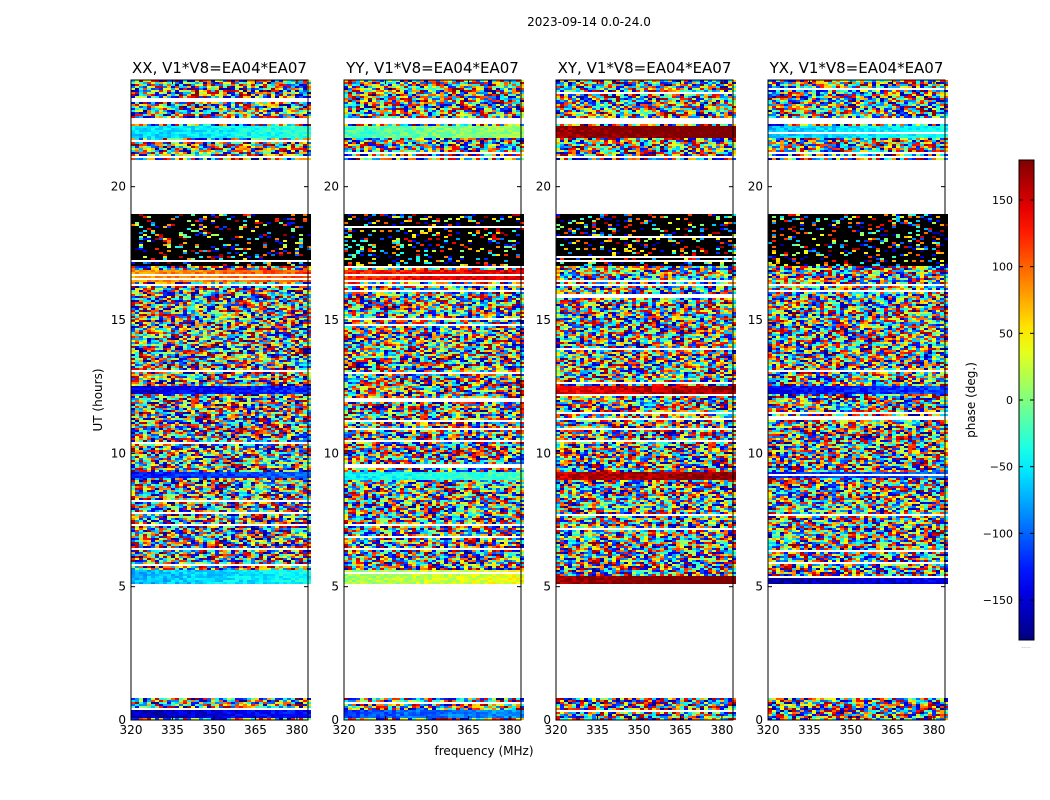 The image size is (1050, 800). I want to click on colorbar-label: phase (deg.), so click(971, 400).